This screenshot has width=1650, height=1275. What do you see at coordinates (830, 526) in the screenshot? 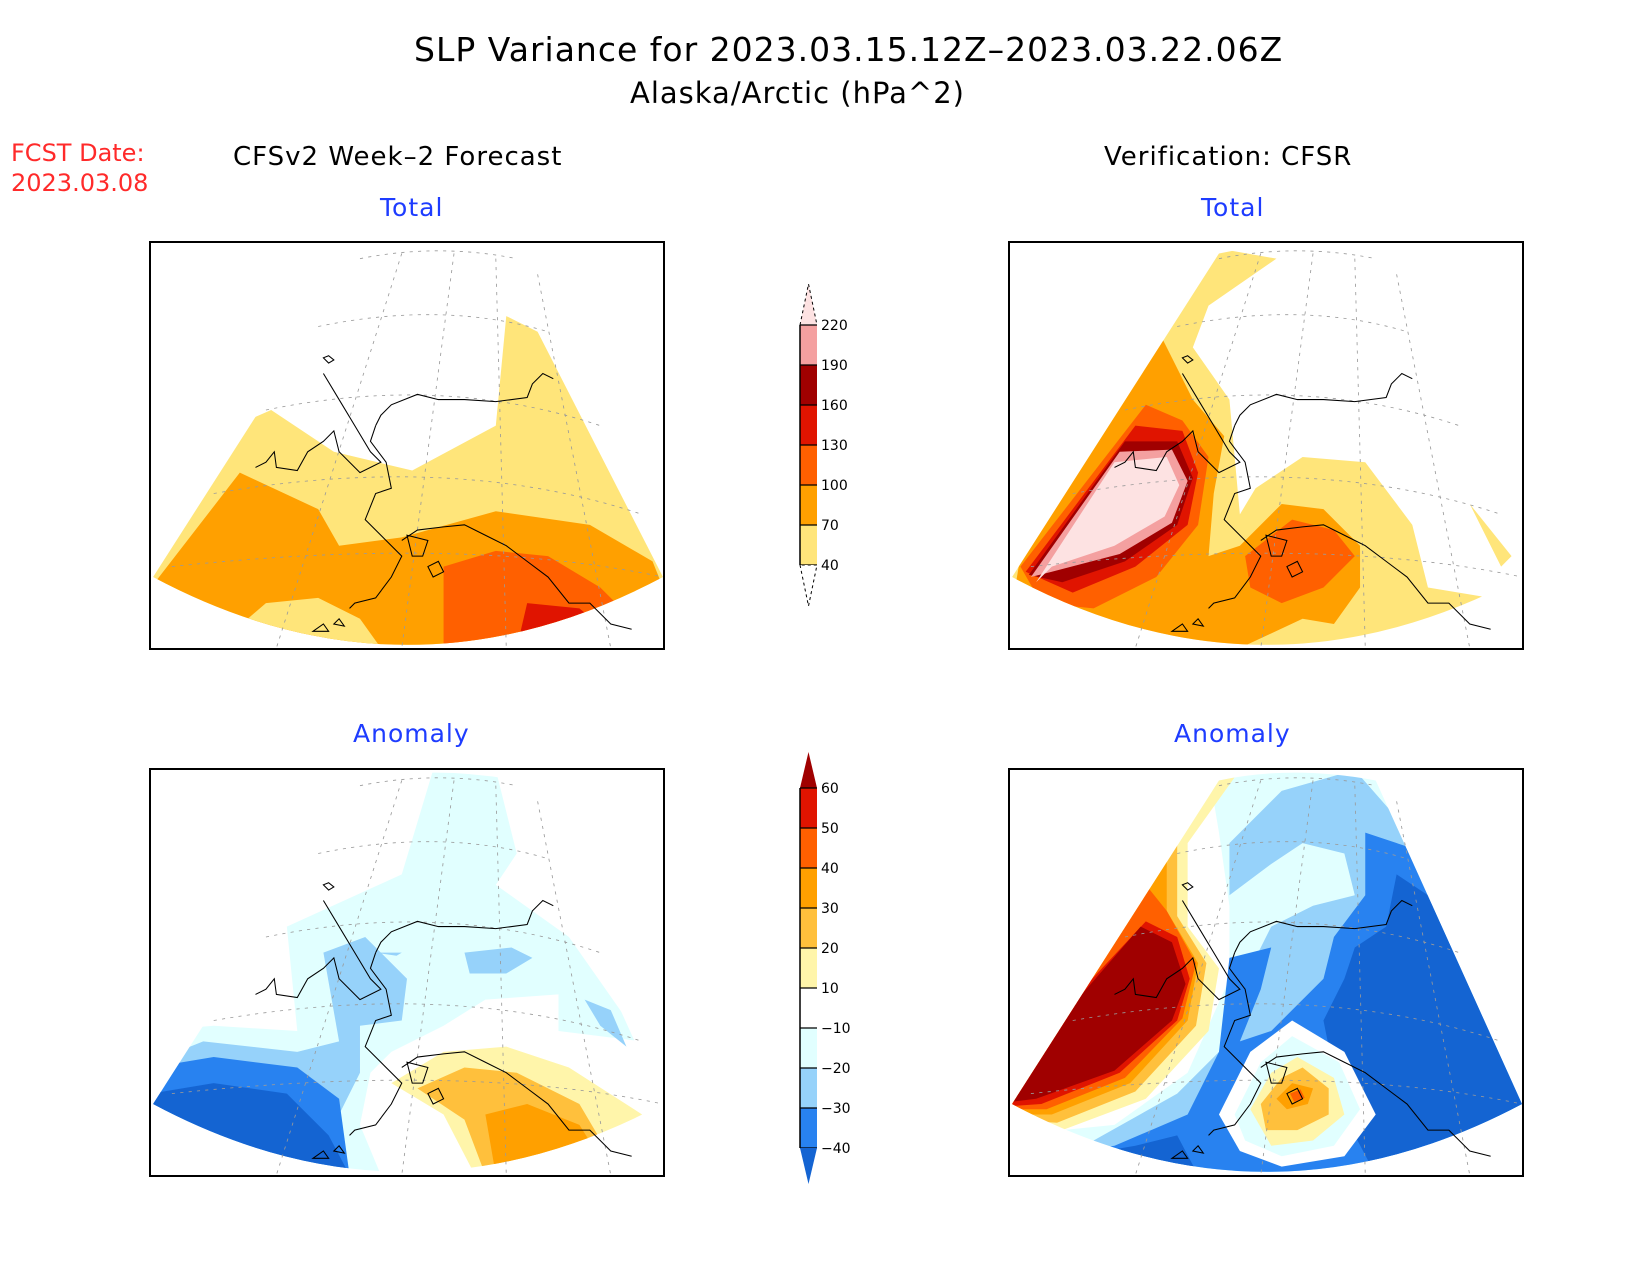
I see `colorbar-label: 70` at bounding box center [830, 526].